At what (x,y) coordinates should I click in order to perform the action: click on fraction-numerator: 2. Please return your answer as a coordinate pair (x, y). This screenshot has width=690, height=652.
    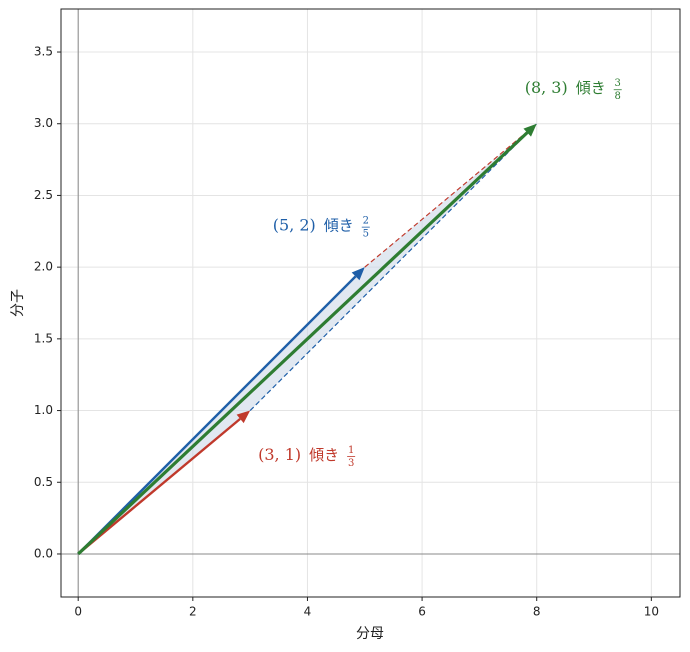
    Looking at the image, I should click on (366, 221).